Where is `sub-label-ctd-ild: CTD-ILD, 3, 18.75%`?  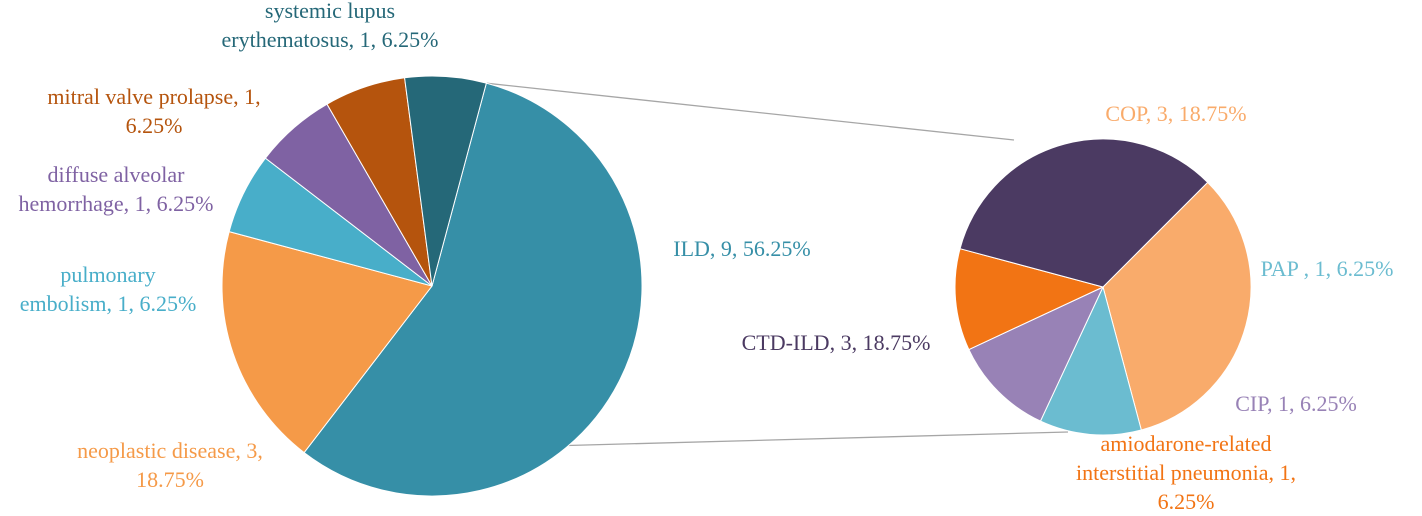 sub-label-ctd-ild: CTD-ILD, 3, 18.75% is located at coordinates (836, 342).